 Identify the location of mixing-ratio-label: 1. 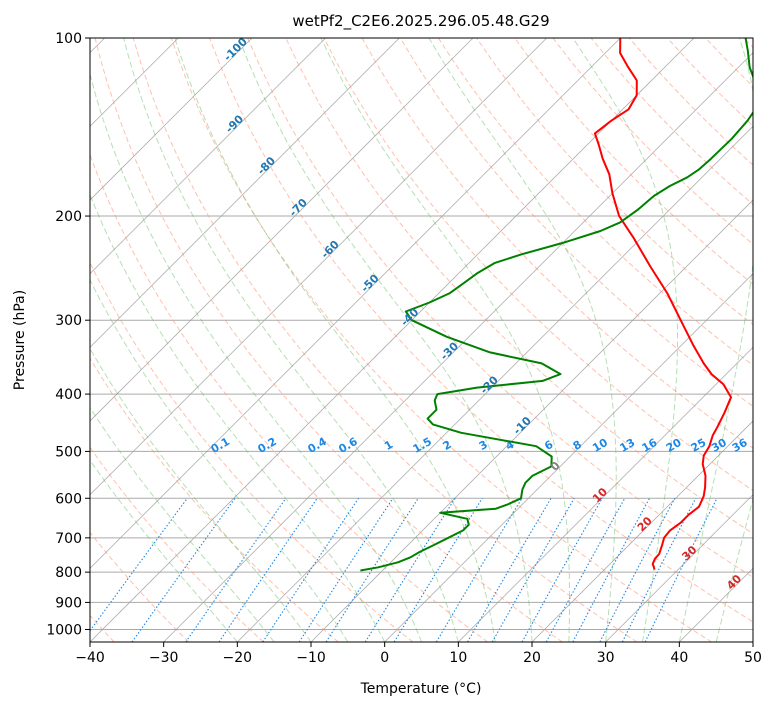
(388, 445).